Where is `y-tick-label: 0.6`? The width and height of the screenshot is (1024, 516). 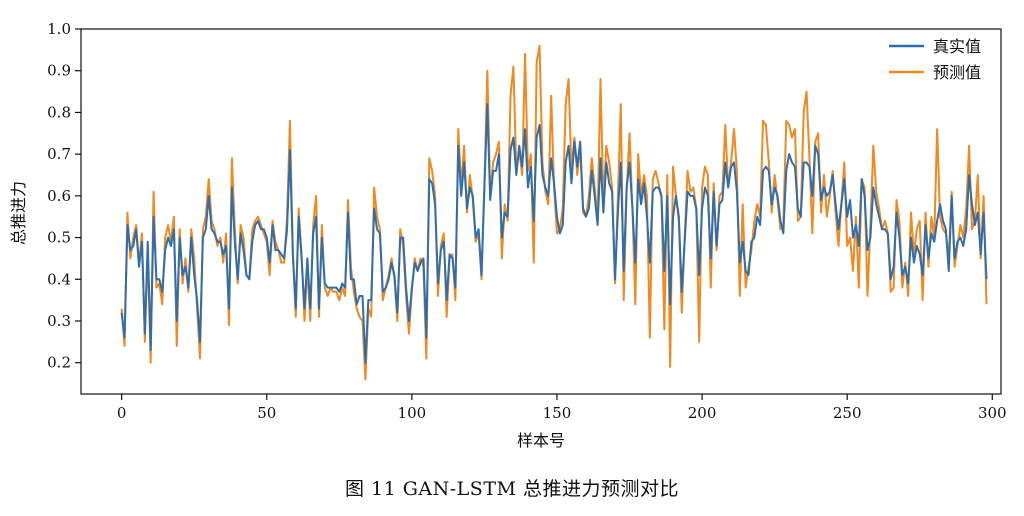
y-tick-label: 0.6 is located at coordinates (59, 196).